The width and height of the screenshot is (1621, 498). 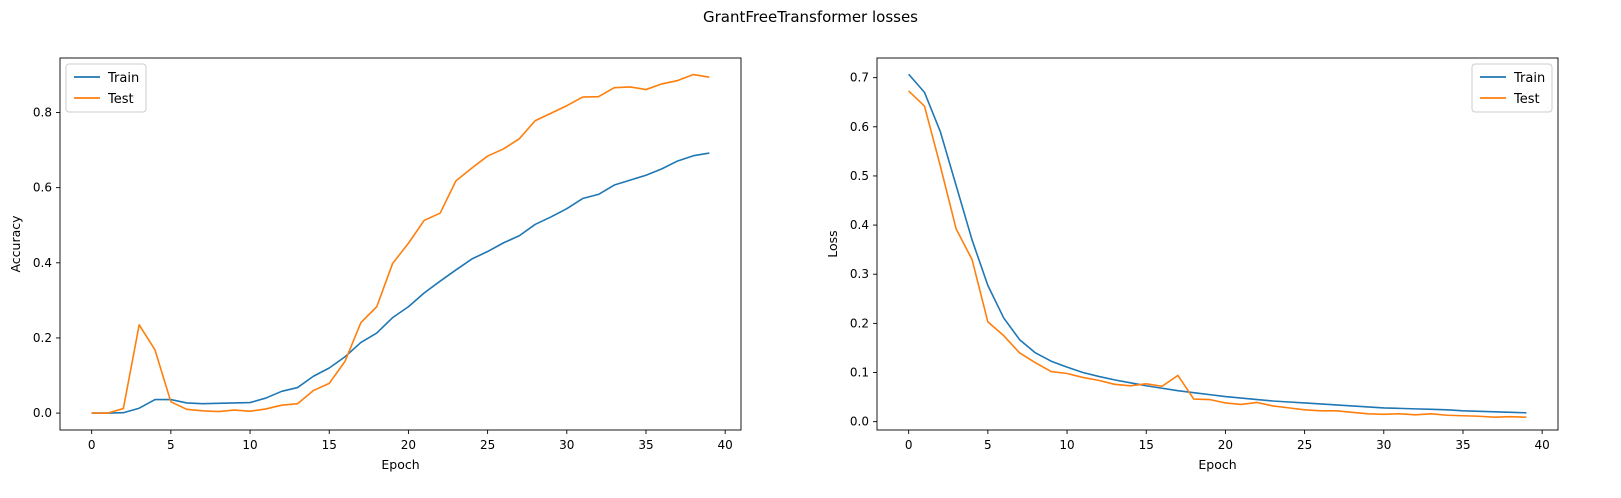 What do you see at coordinates (859, 373) in the screenshot?
I see `loss-ytick-label: 0.1` at bounding box center [859, 373].